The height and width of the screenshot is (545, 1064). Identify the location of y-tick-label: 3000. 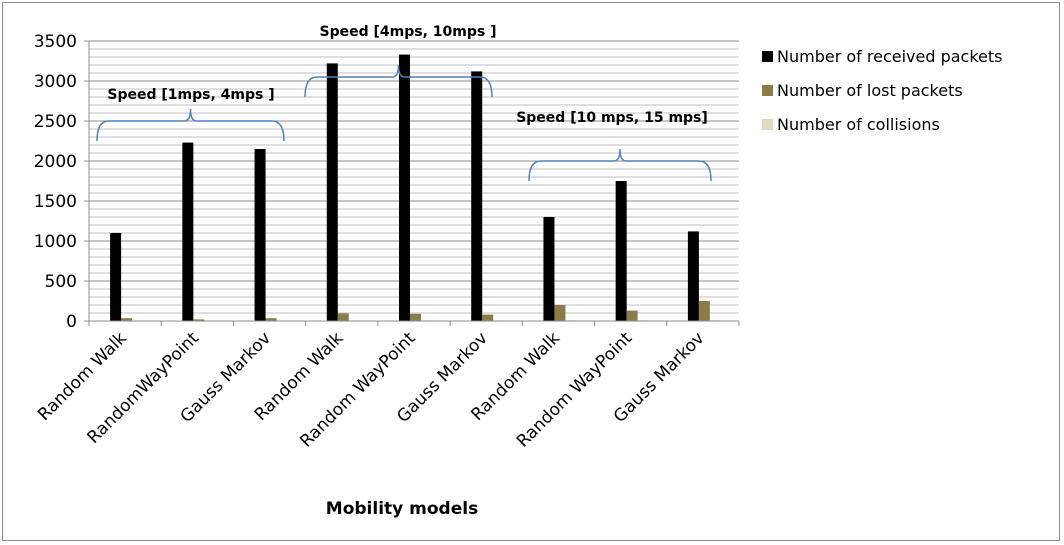
(55, 82).